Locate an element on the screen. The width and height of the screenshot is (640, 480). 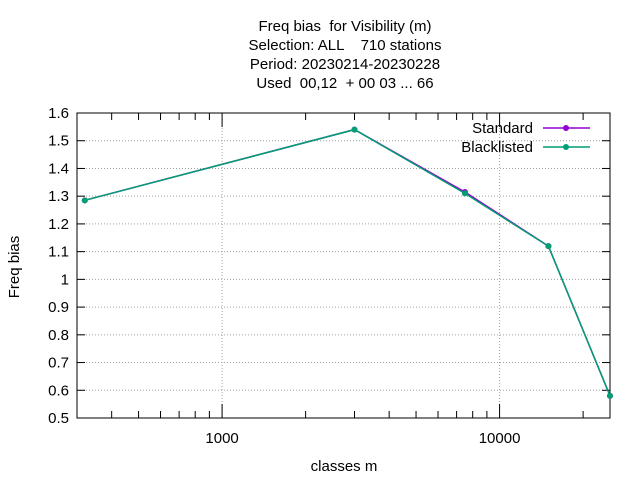
y-tick-label: 0.9 is located at coordinates (58, 307).